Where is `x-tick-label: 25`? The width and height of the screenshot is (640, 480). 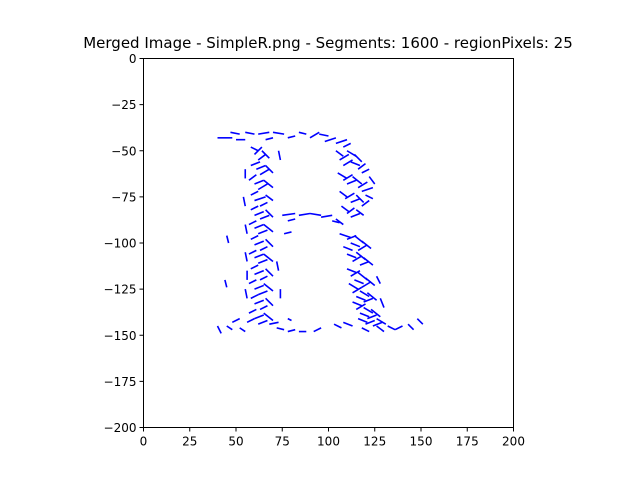
x-tick-label: 25 is located at coordinates (189, 442).